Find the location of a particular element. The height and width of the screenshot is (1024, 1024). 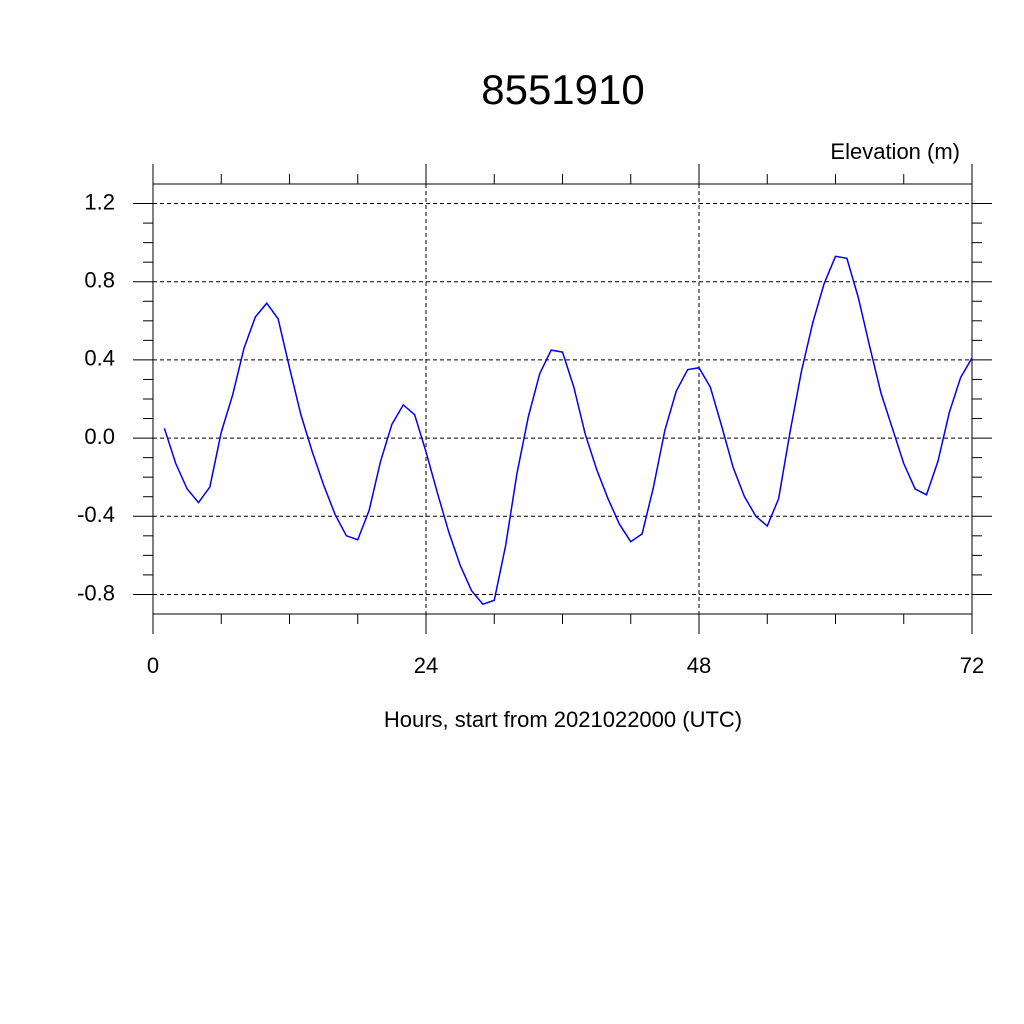

y-axis-label: Elevation (m) is located at coordinates (895, 151).